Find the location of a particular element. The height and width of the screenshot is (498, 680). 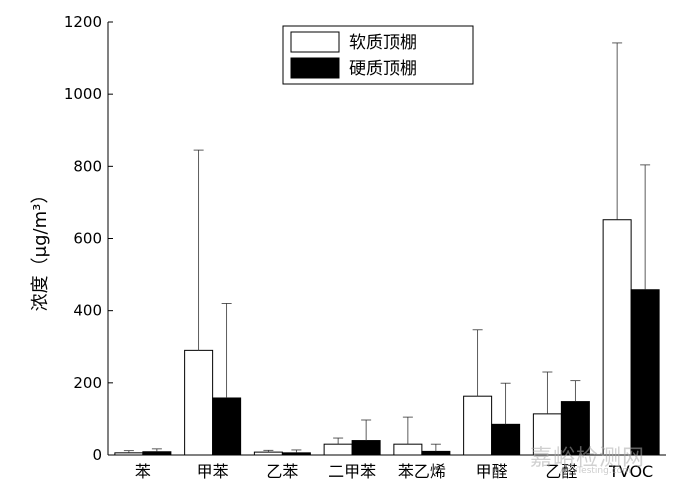

x-tick-label: 苯乙烯 is located at coordinates (422, 471).